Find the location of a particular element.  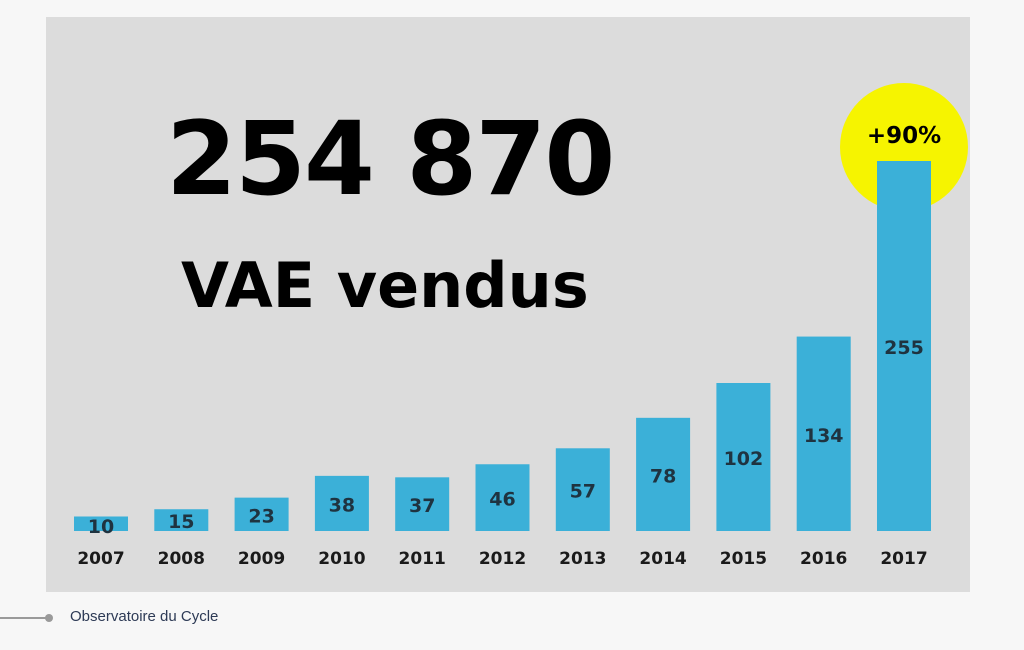

source-label: Observatoire du Cycle is located at coordinates (144, 616).